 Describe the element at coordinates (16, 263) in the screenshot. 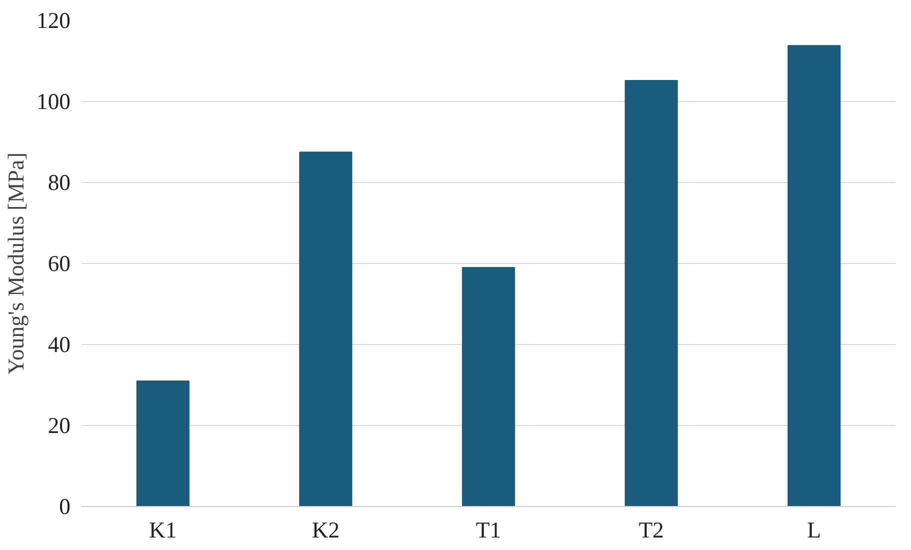

I see `y-axis-title: Young's Modulus [MPa]` at that location.